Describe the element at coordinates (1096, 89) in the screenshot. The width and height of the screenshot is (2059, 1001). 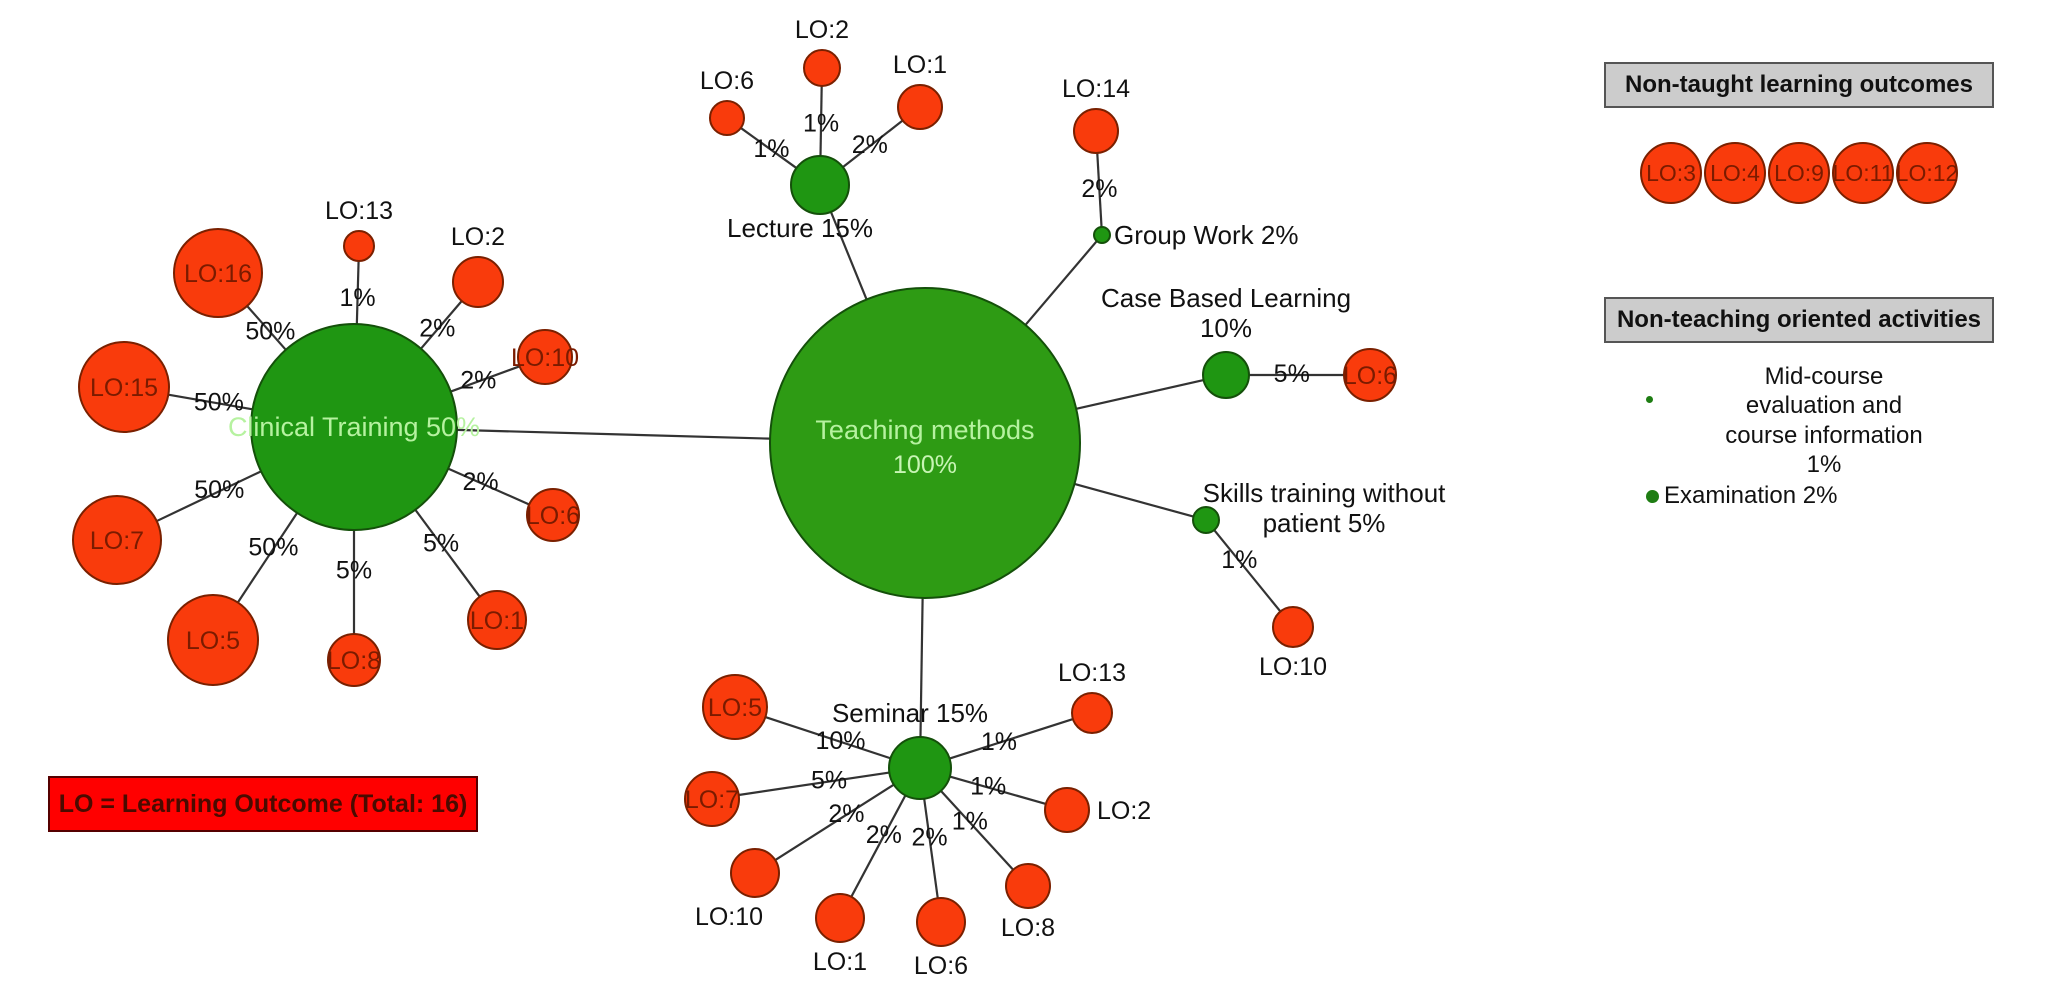
I see `learning-outcome-label: LO:14` at that location.